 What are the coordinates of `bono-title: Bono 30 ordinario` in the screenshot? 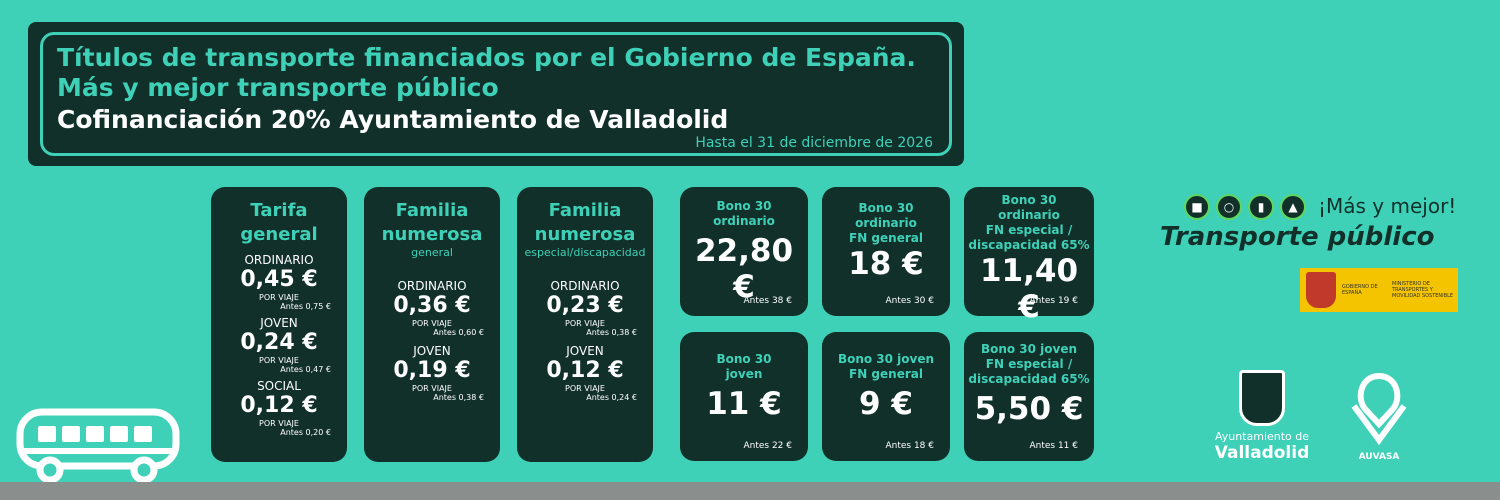 It's located at (744, 214).